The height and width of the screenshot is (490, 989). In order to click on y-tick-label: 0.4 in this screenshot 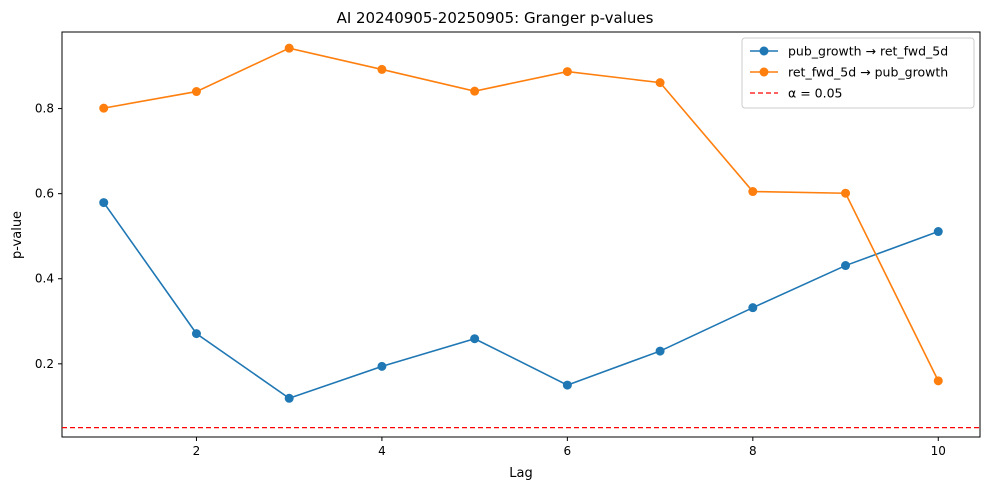, I will do `click(44, 279)`.